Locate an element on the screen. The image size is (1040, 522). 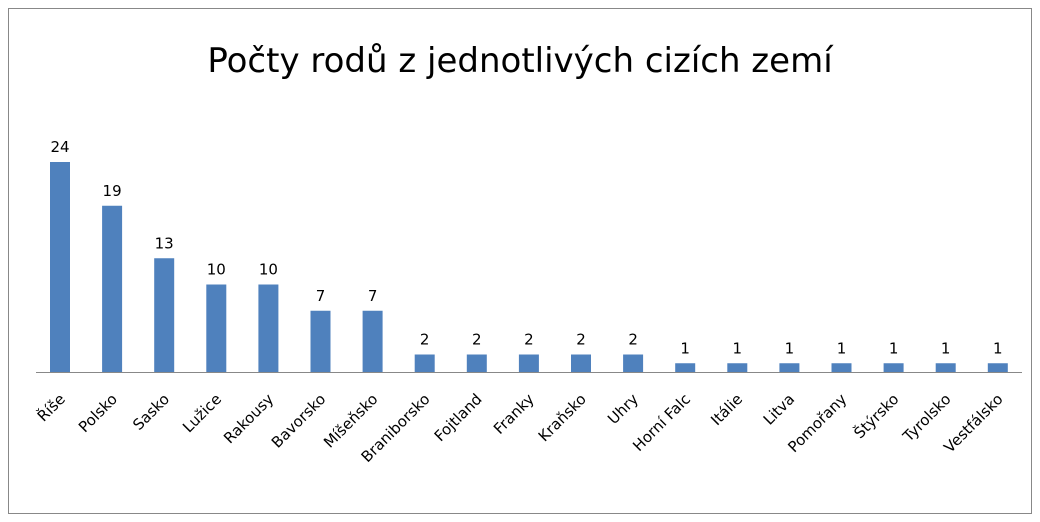
data-label: 13 is located at coordinates (164, 243).